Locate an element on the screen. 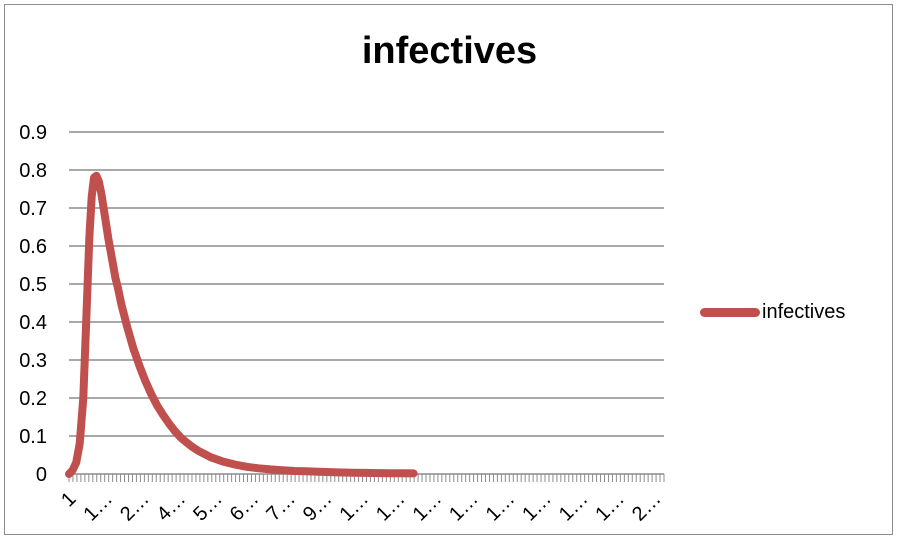 The height and width of the screenshot is (541, 899). y-axis: 0 0.1 0.2 0.3 0.4 0.5 0.6 0.7 0.8 0.9 is located at coordinates (33, 304).